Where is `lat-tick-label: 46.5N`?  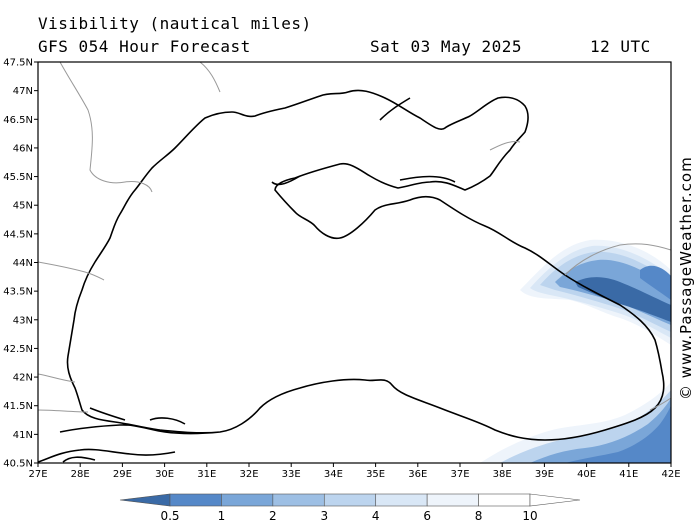
lat-tick-label: 46.5N is located at coordinates (18, 120).